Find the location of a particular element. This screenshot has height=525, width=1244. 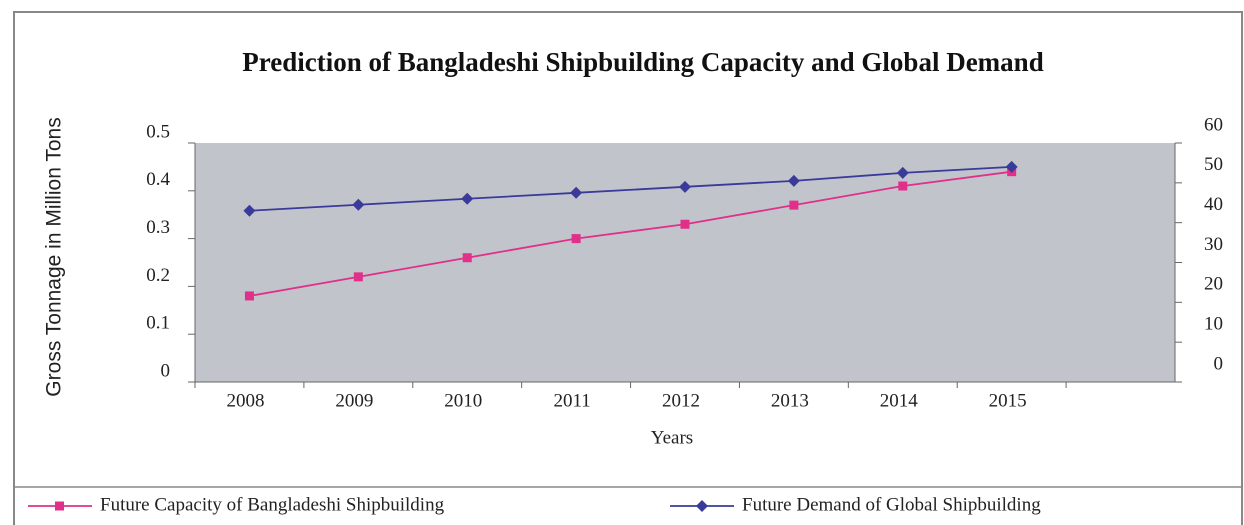

y2-tick-label: 0 is located at coordinates (1219, 363).